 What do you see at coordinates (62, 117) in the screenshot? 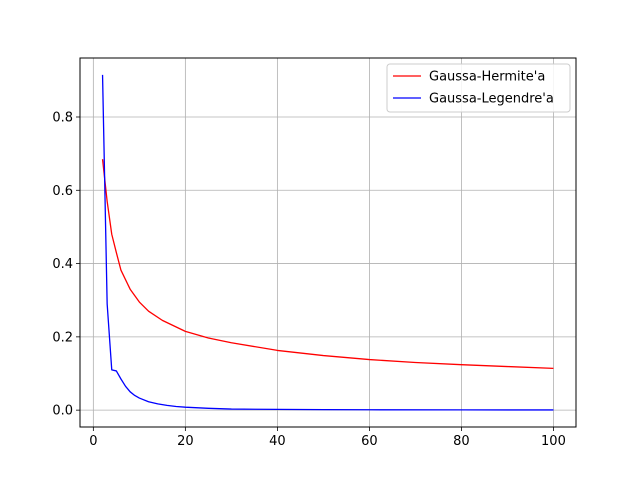
I see `y-tick-label: 0.8` at bounding box center [62, 117].